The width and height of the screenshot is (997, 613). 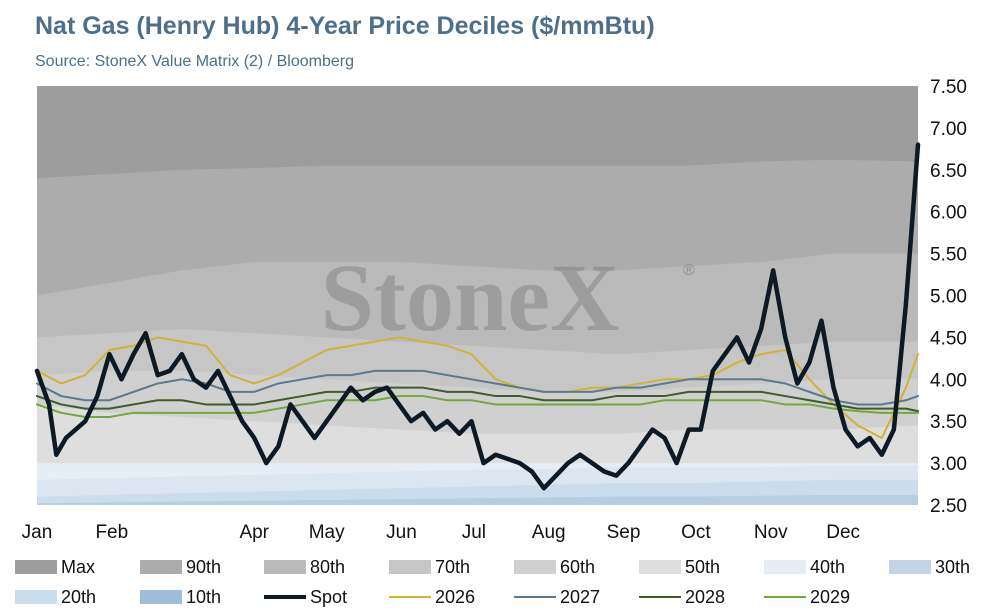 I want to click on legend-label: 80th, so click(x=328, y=566).